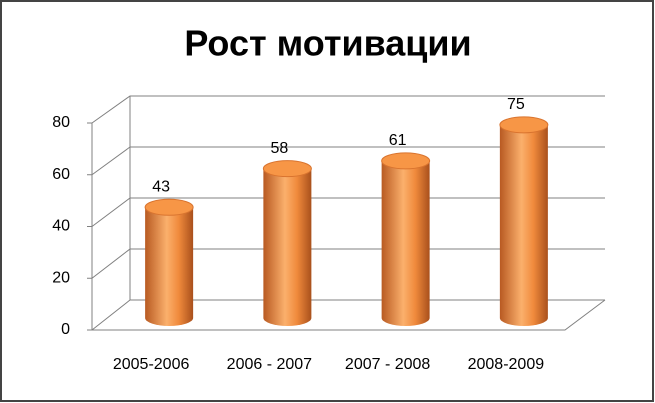 Image resolution: width=655 pixels, height=403 pixels. Describe the element at coordinates (516, 104) in the screenshot. I see `value-label: 75` at that location.